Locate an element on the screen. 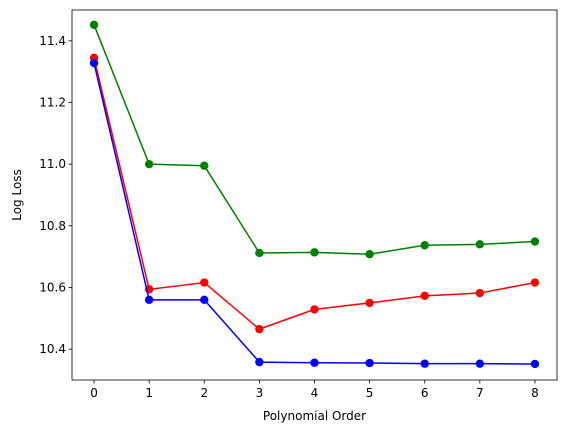 The image size is (576, 432). x-tick-label: 7 is located at coordinates (480, 393).